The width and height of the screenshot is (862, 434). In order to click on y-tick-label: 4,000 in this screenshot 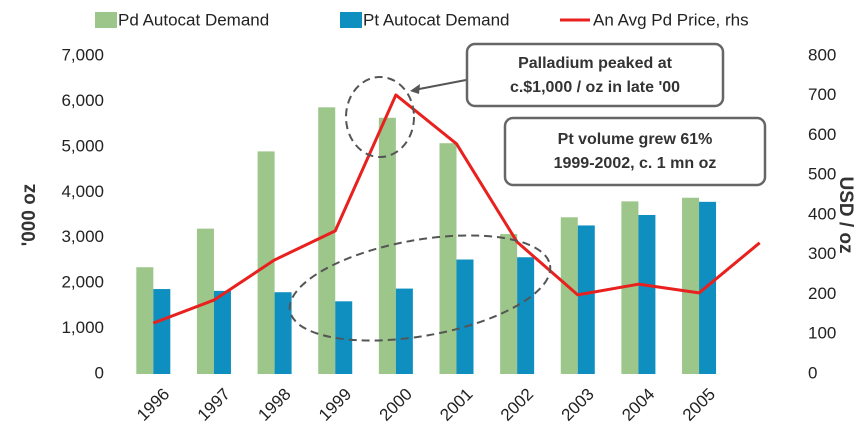, I will do `click(82, 191)`.